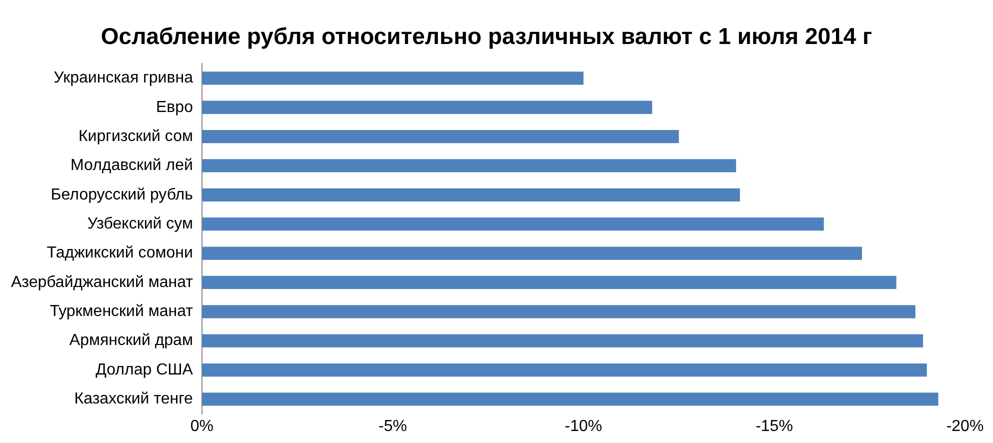 The image size is (993, 443). I want to click on y-tick-label: Армянский драм, so click(131, 341).